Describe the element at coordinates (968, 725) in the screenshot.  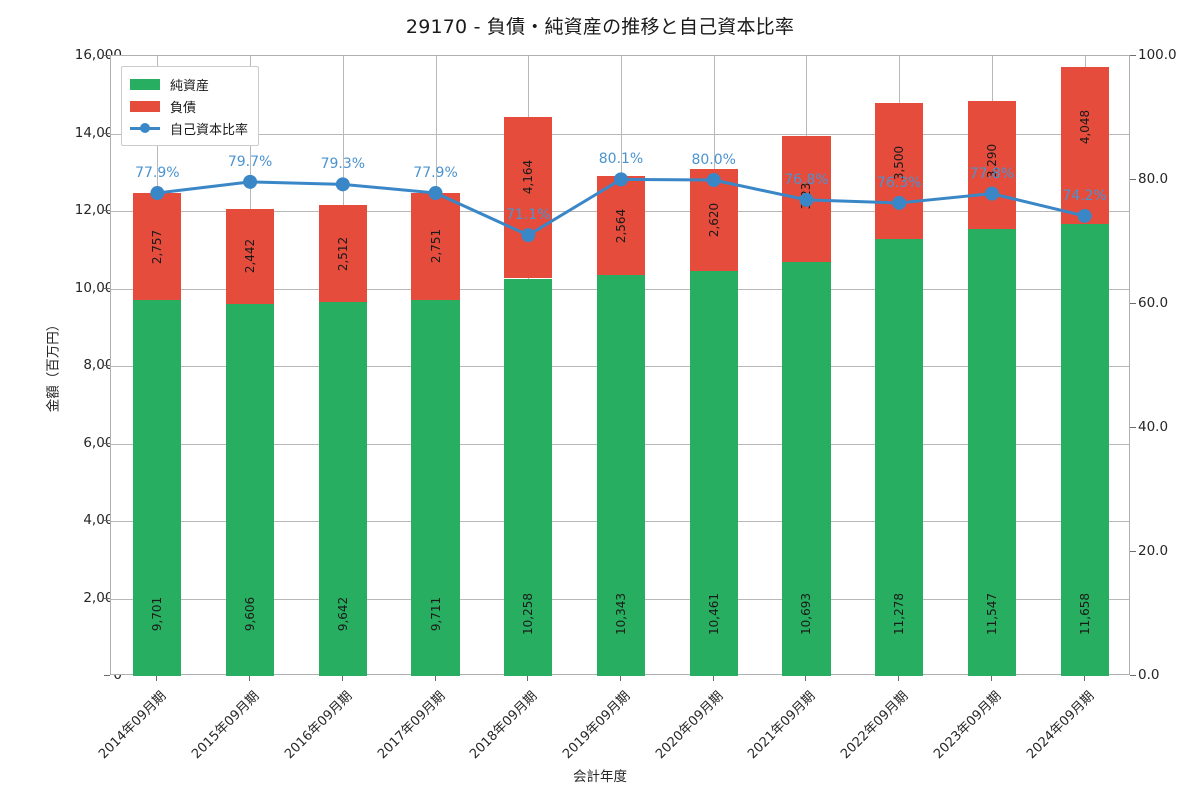
I see `x-tick-label: 2023年09月期` at that location.